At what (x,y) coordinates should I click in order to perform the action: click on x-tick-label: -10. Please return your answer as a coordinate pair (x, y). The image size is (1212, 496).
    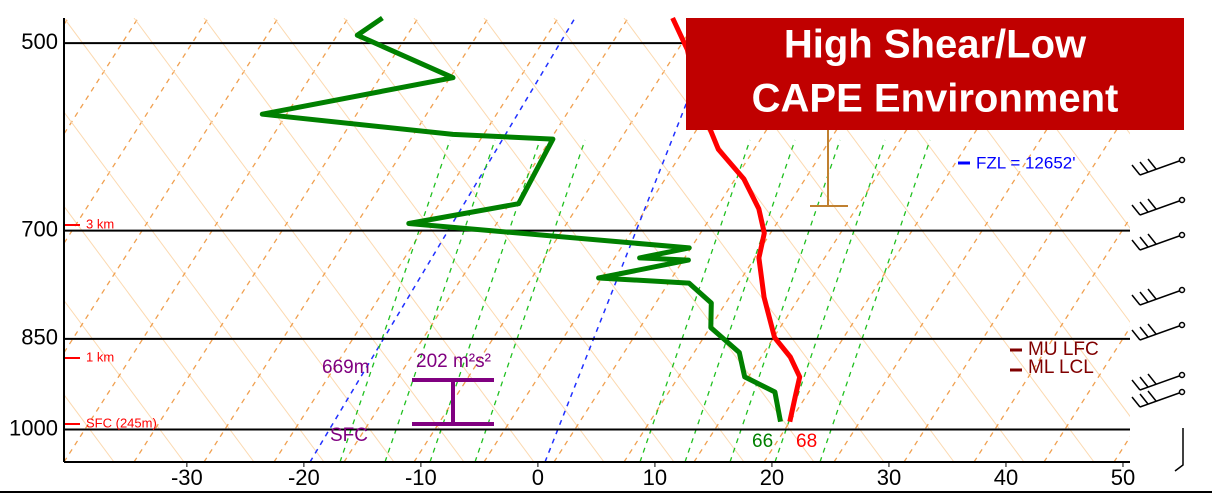
    Looking at the image, I should click on (421, 477).